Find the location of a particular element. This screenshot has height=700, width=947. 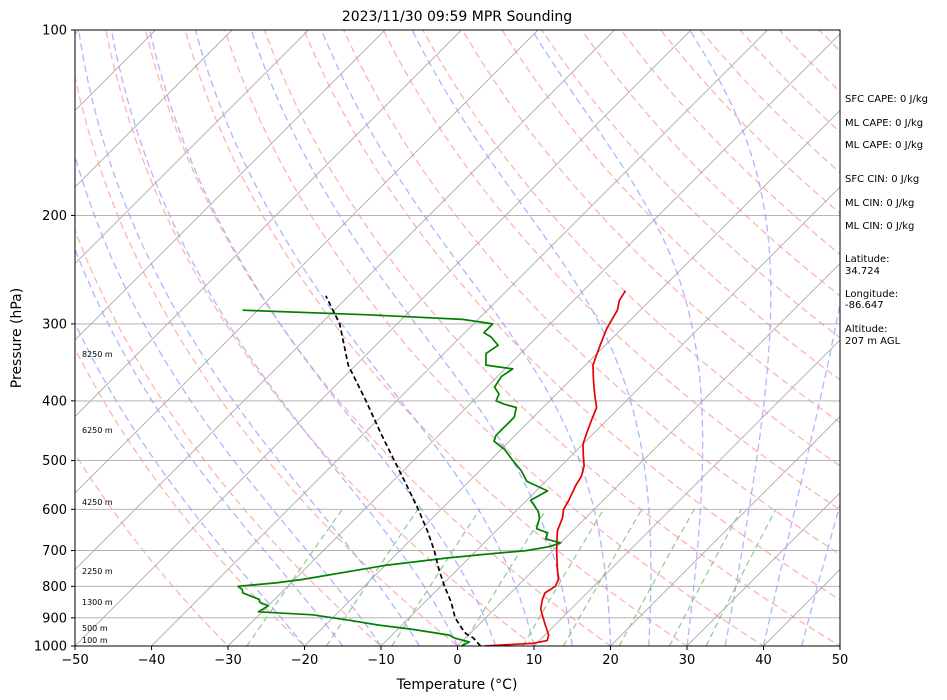

side-panel-line: SFC CAPE: 0 J/kg is located at coordinates (886, 99).